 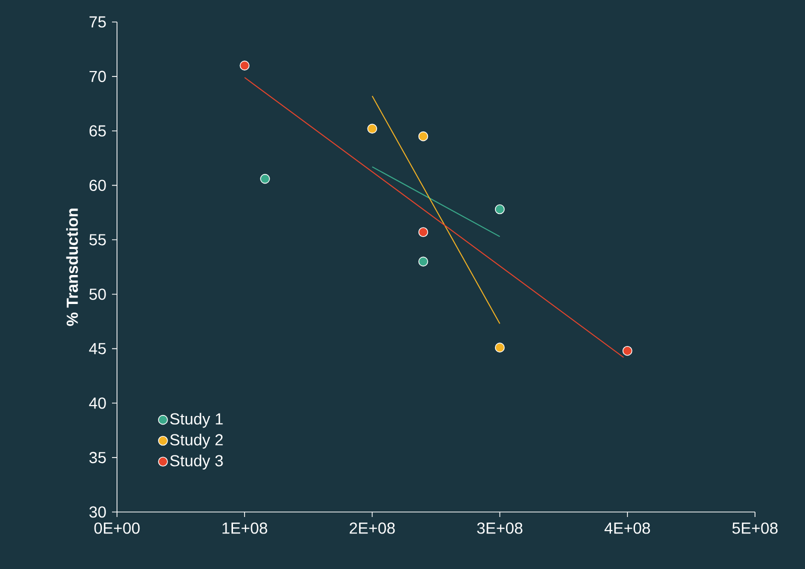 What do you see at coordinates (98, 185) in the screenshot?
I see `y-tick-label: 60` at bounding box center [98, 185].